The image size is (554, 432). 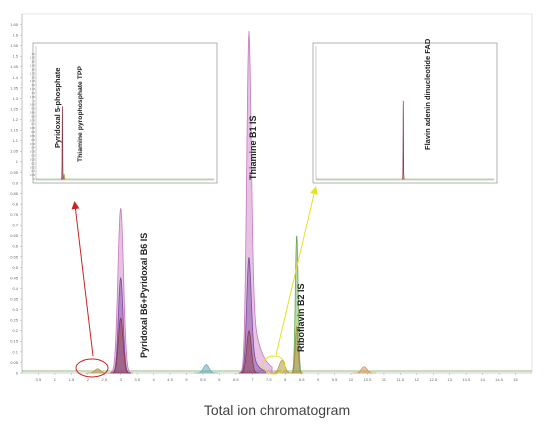 I want to click on inset-left-y-tick-label: 0.4, so click(x=33, y=148).